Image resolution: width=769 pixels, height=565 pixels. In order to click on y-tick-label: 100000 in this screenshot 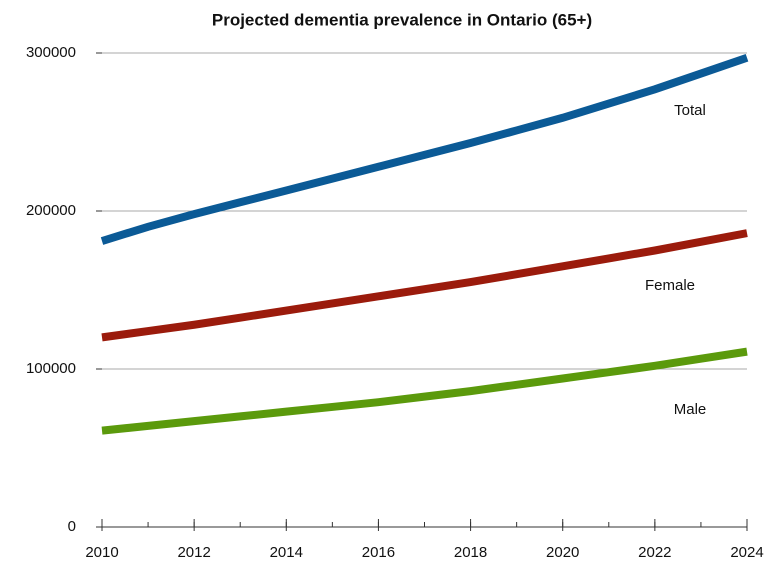, I will do `click(51, 368)`.